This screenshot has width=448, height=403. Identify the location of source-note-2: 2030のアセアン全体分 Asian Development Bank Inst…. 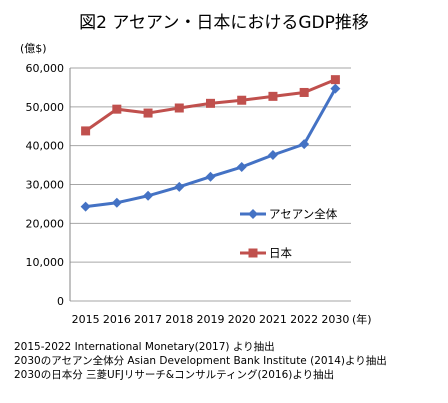
(200, 361).